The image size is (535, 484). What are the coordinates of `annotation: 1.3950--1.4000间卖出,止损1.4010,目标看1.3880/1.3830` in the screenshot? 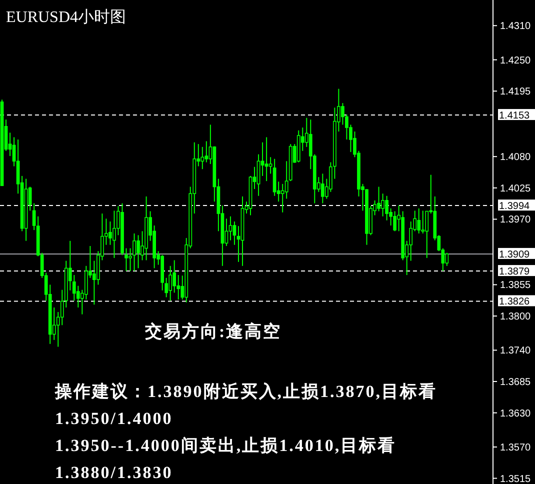 It's located at (226, 459).